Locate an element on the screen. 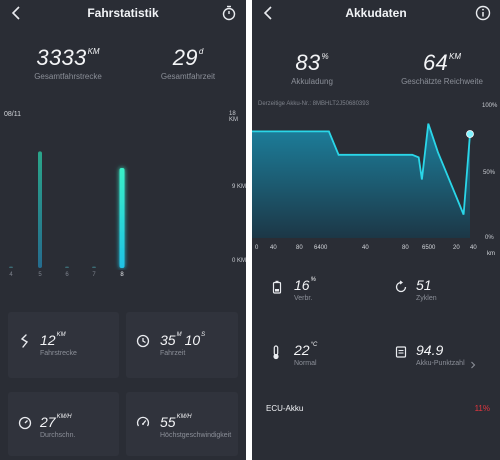 The image size is (500, 460). day-tick-selected: 8 is located at coordinates (122, 275).